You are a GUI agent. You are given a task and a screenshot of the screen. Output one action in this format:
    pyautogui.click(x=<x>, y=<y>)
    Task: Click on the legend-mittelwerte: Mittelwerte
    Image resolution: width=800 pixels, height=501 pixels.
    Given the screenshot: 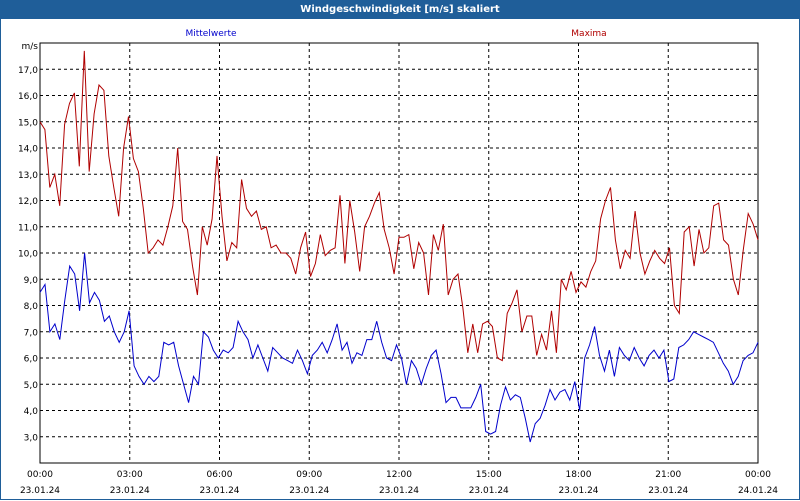 What is the action you would take?
    pyautogui.click(x=210, y=34)
    